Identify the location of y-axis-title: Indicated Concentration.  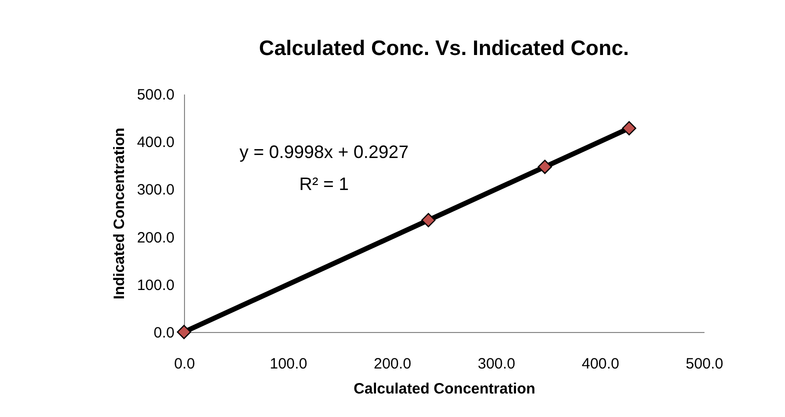
(119, 214).